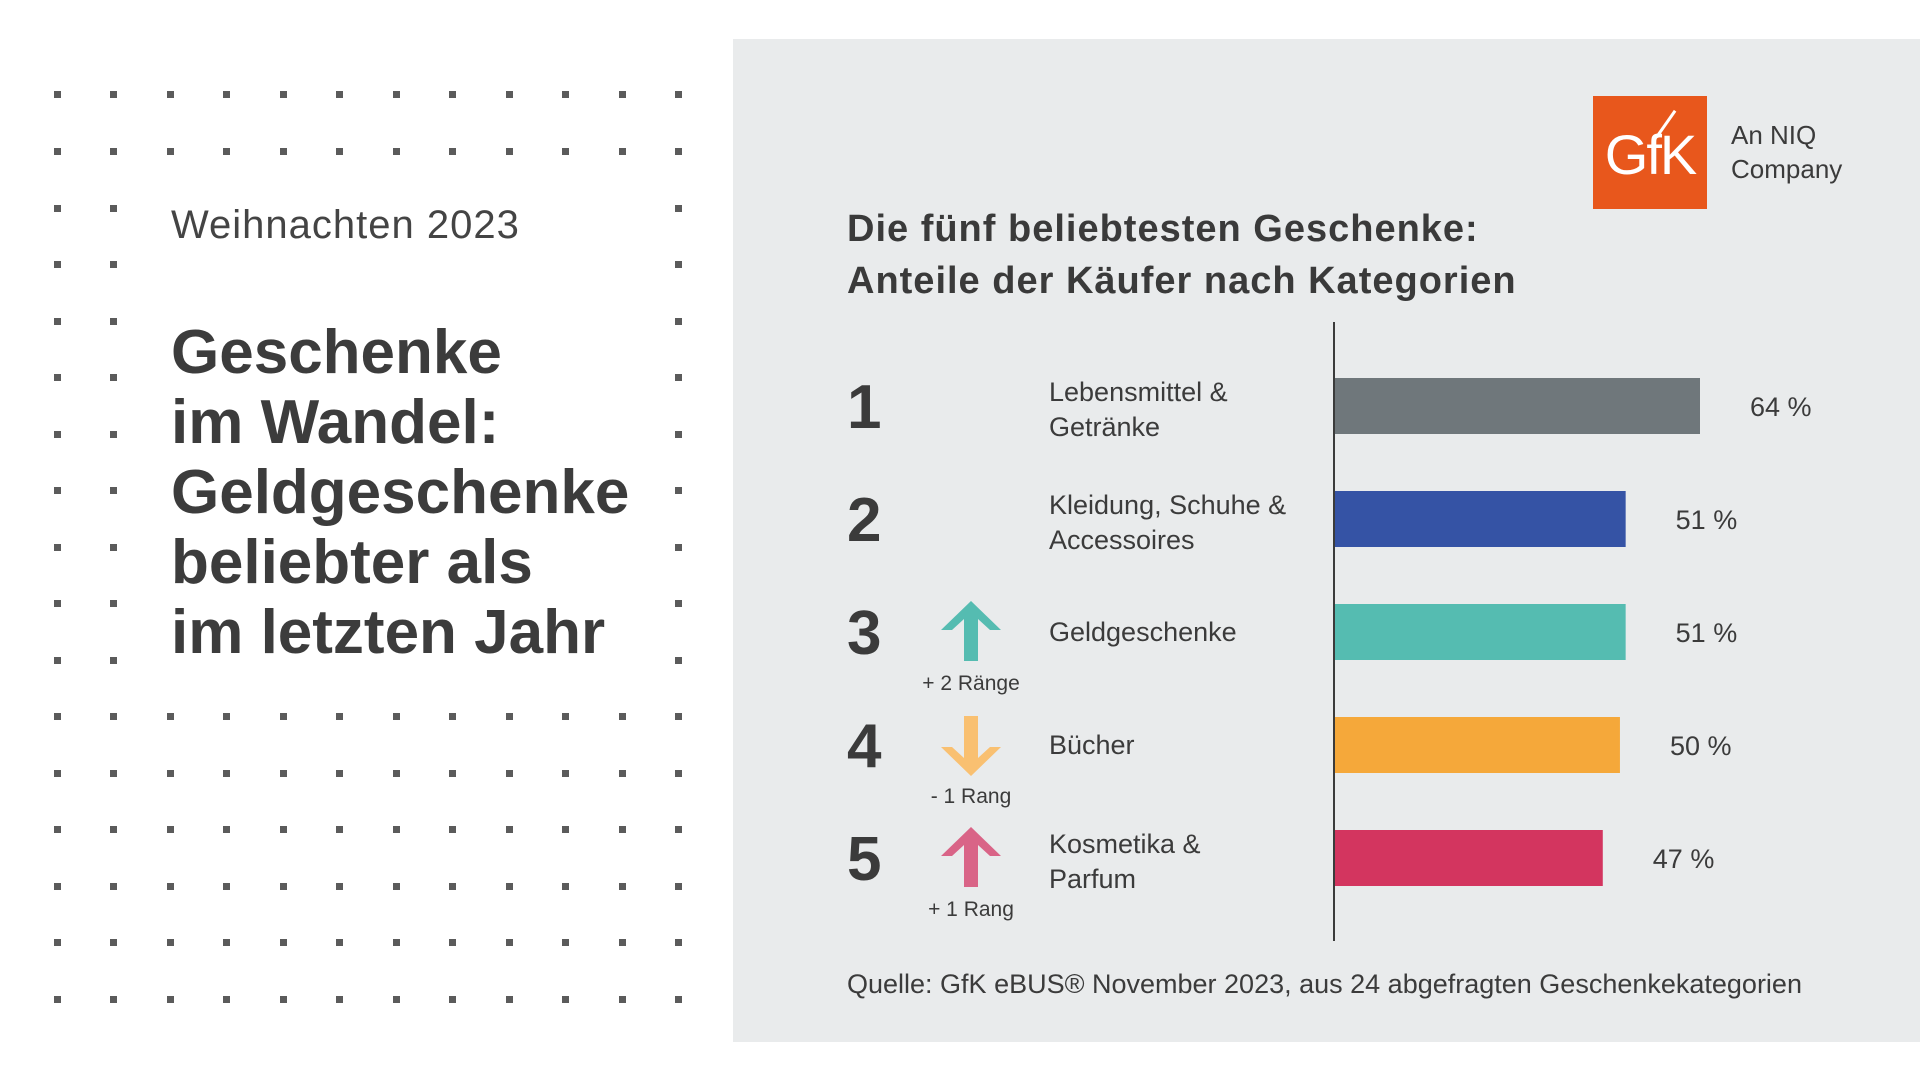  I want to click on headline-line: beliebter als, so click(352, 562).